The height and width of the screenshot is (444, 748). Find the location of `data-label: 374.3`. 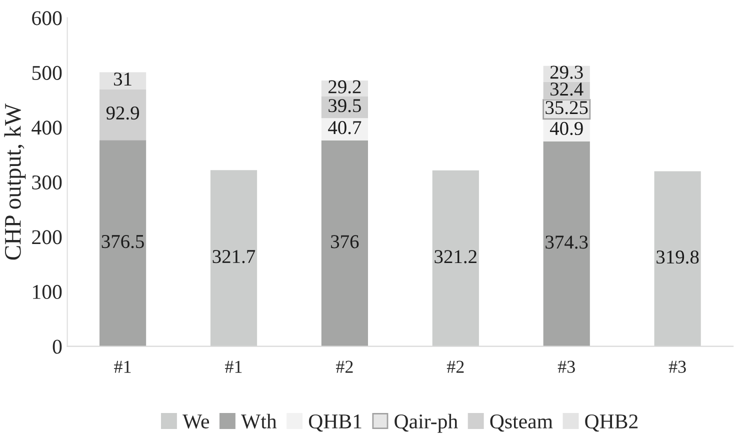

data-label: 374.3 is located at coordinates (567, 242).